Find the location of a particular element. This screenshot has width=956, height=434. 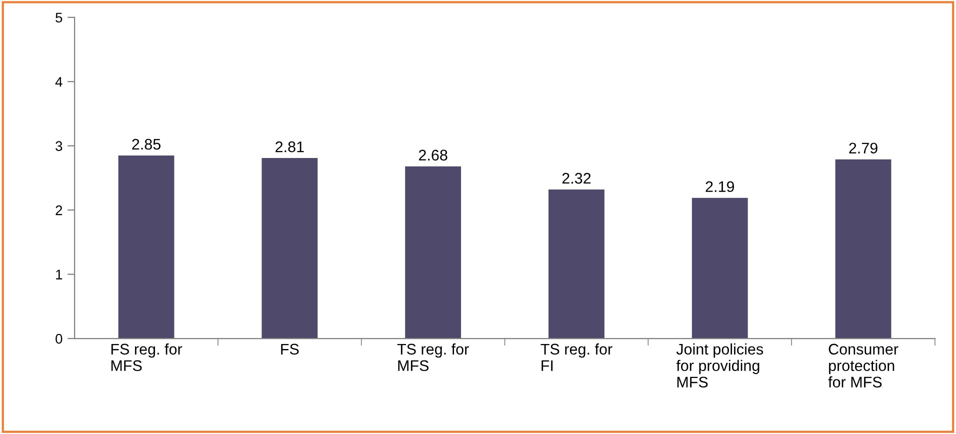

data-label: 2.68 is located at coordinates (433, 155).